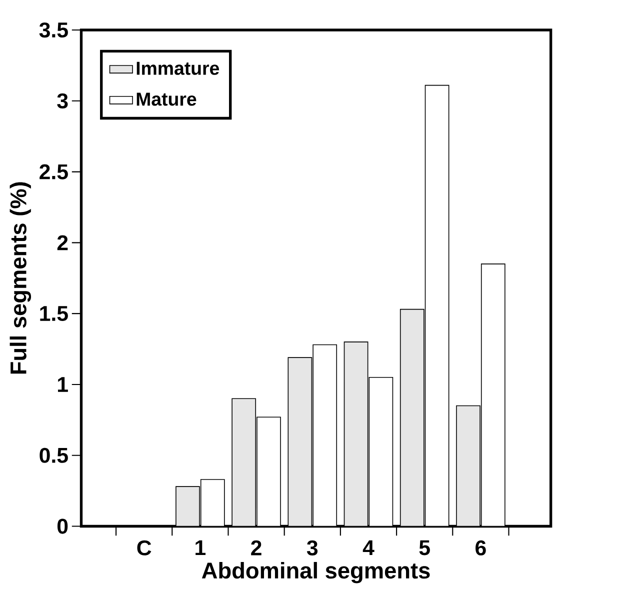 Image resolution: width=619 pixels, height=606 pixels. Describe the element at coordinates (54, 313) in the screenshot. I see `y-tick-label: 1.5` at that location.